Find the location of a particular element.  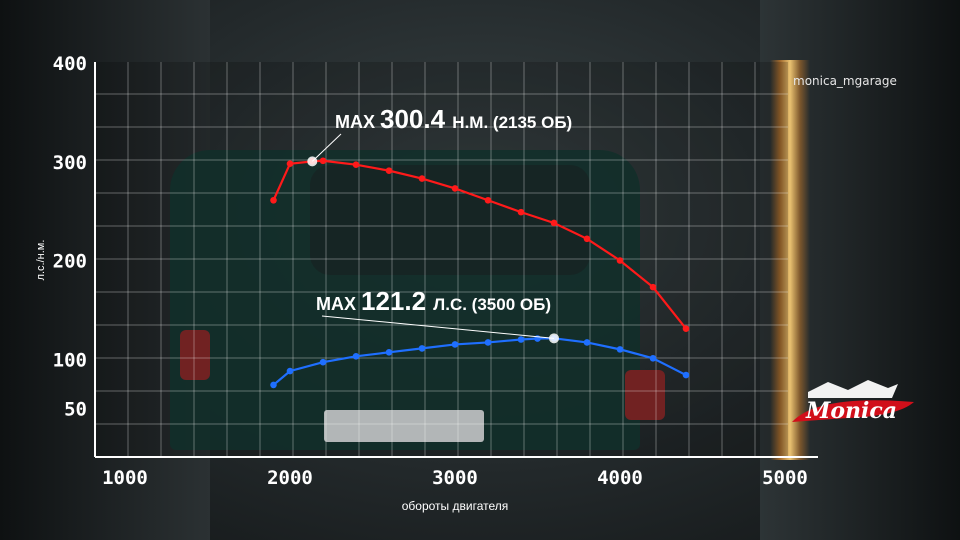

y-axis-label: л.с./н.м. is located at coordinates (41, 260).